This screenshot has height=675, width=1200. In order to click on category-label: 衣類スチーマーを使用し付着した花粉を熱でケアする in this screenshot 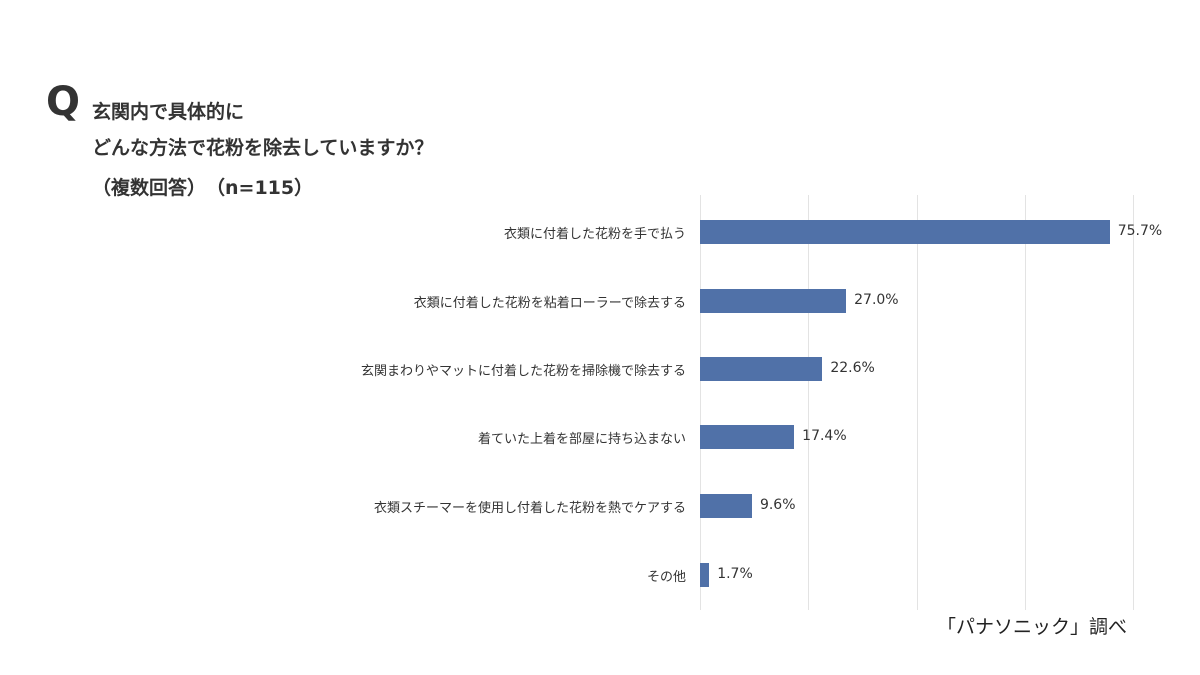, I will do `click(529, 508)`.